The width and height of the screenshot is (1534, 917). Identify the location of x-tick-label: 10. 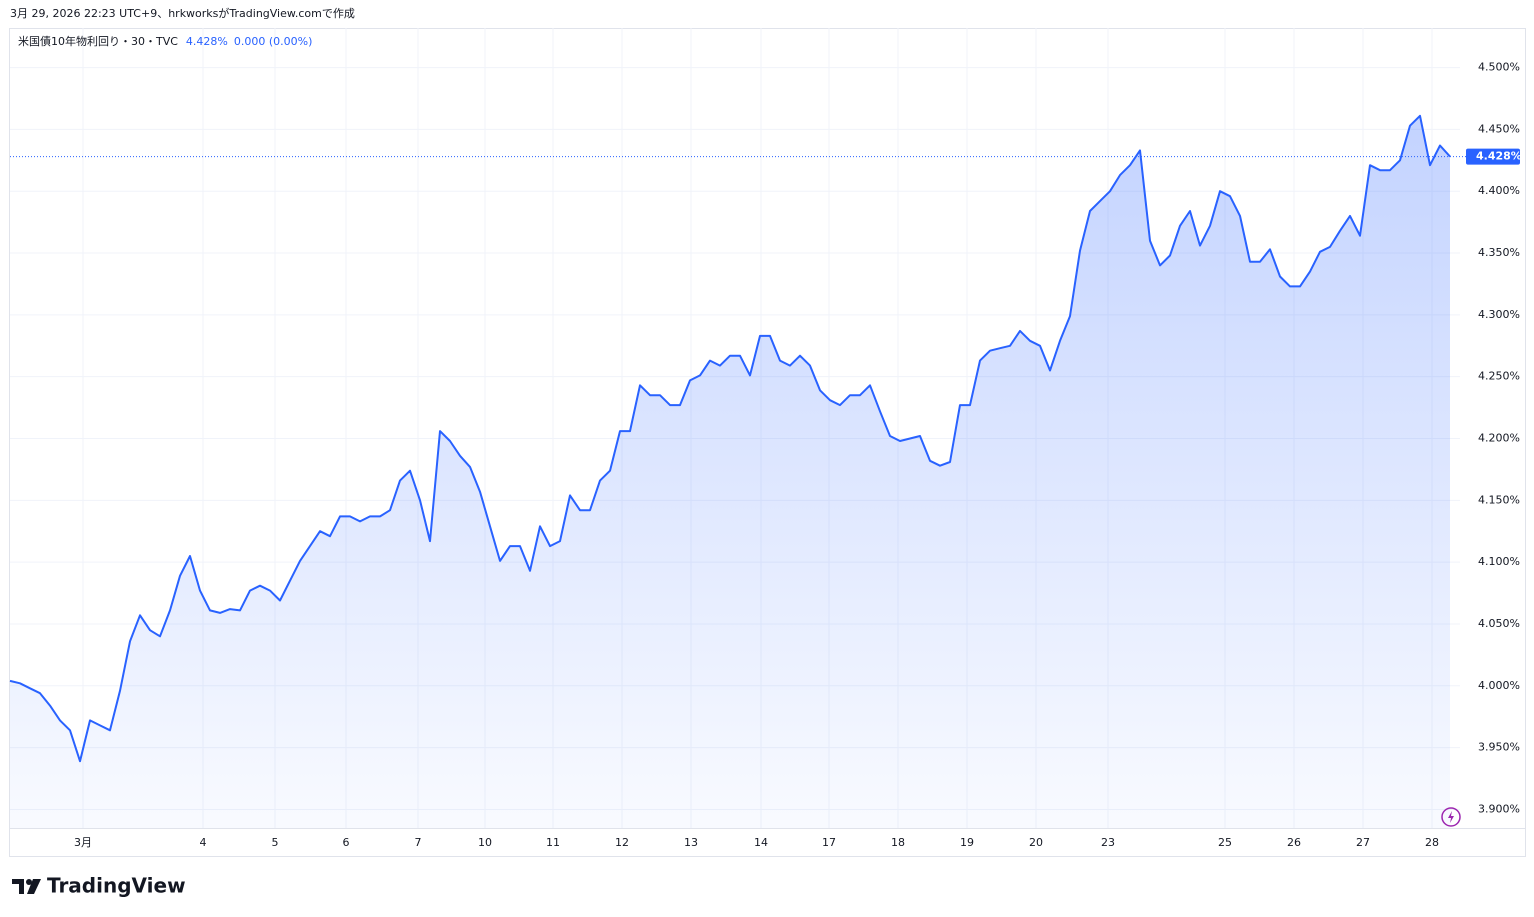
(485, 842).